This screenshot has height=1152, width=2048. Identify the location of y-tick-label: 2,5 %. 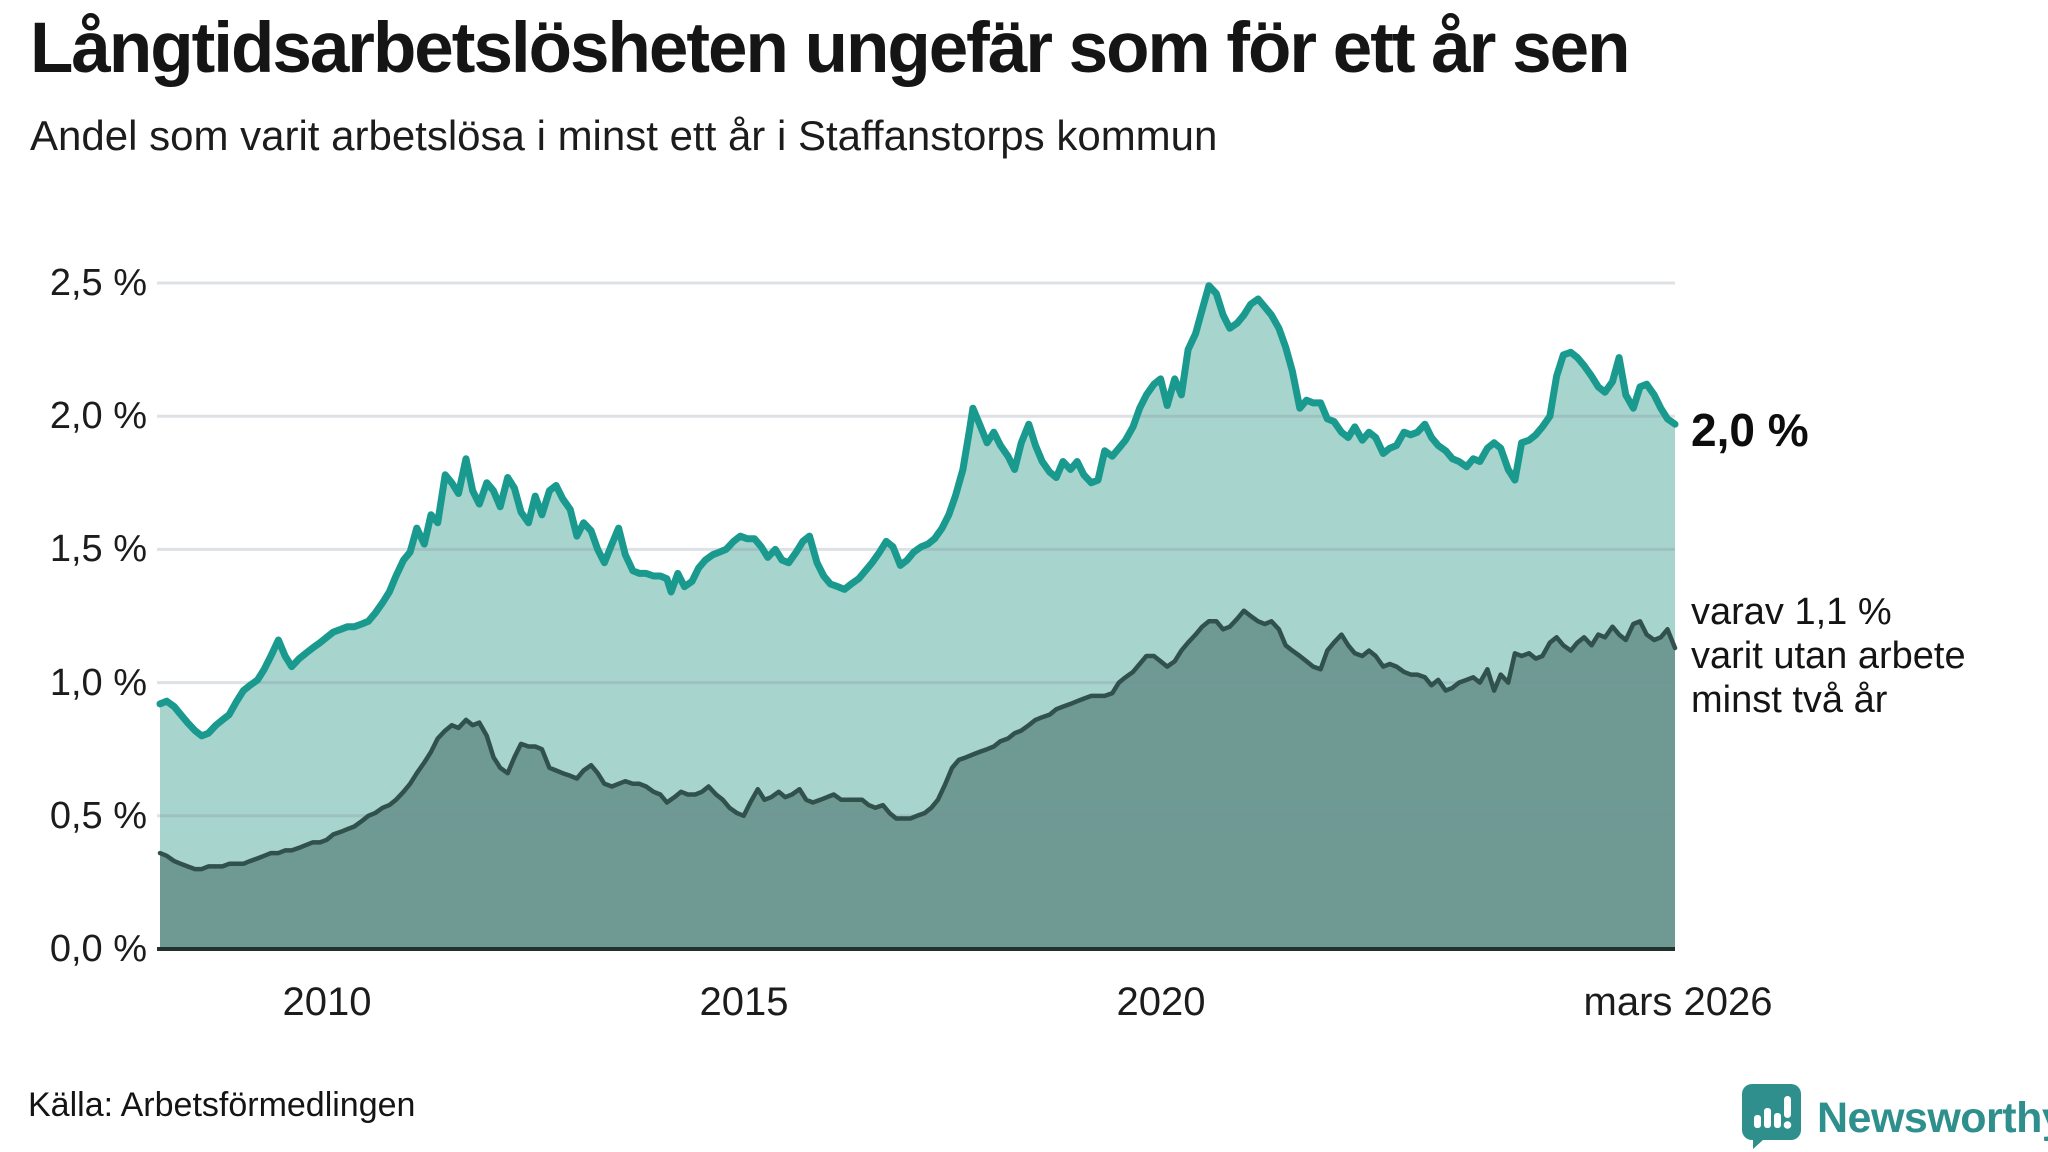
(98, 283).